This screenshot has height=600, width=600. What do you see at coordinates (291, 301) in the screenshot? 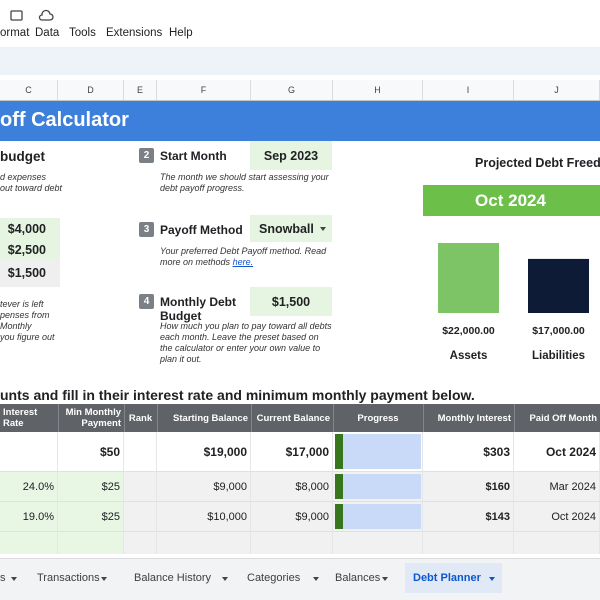
I see `step-value: $1,500` at bounding box center [291, 301].